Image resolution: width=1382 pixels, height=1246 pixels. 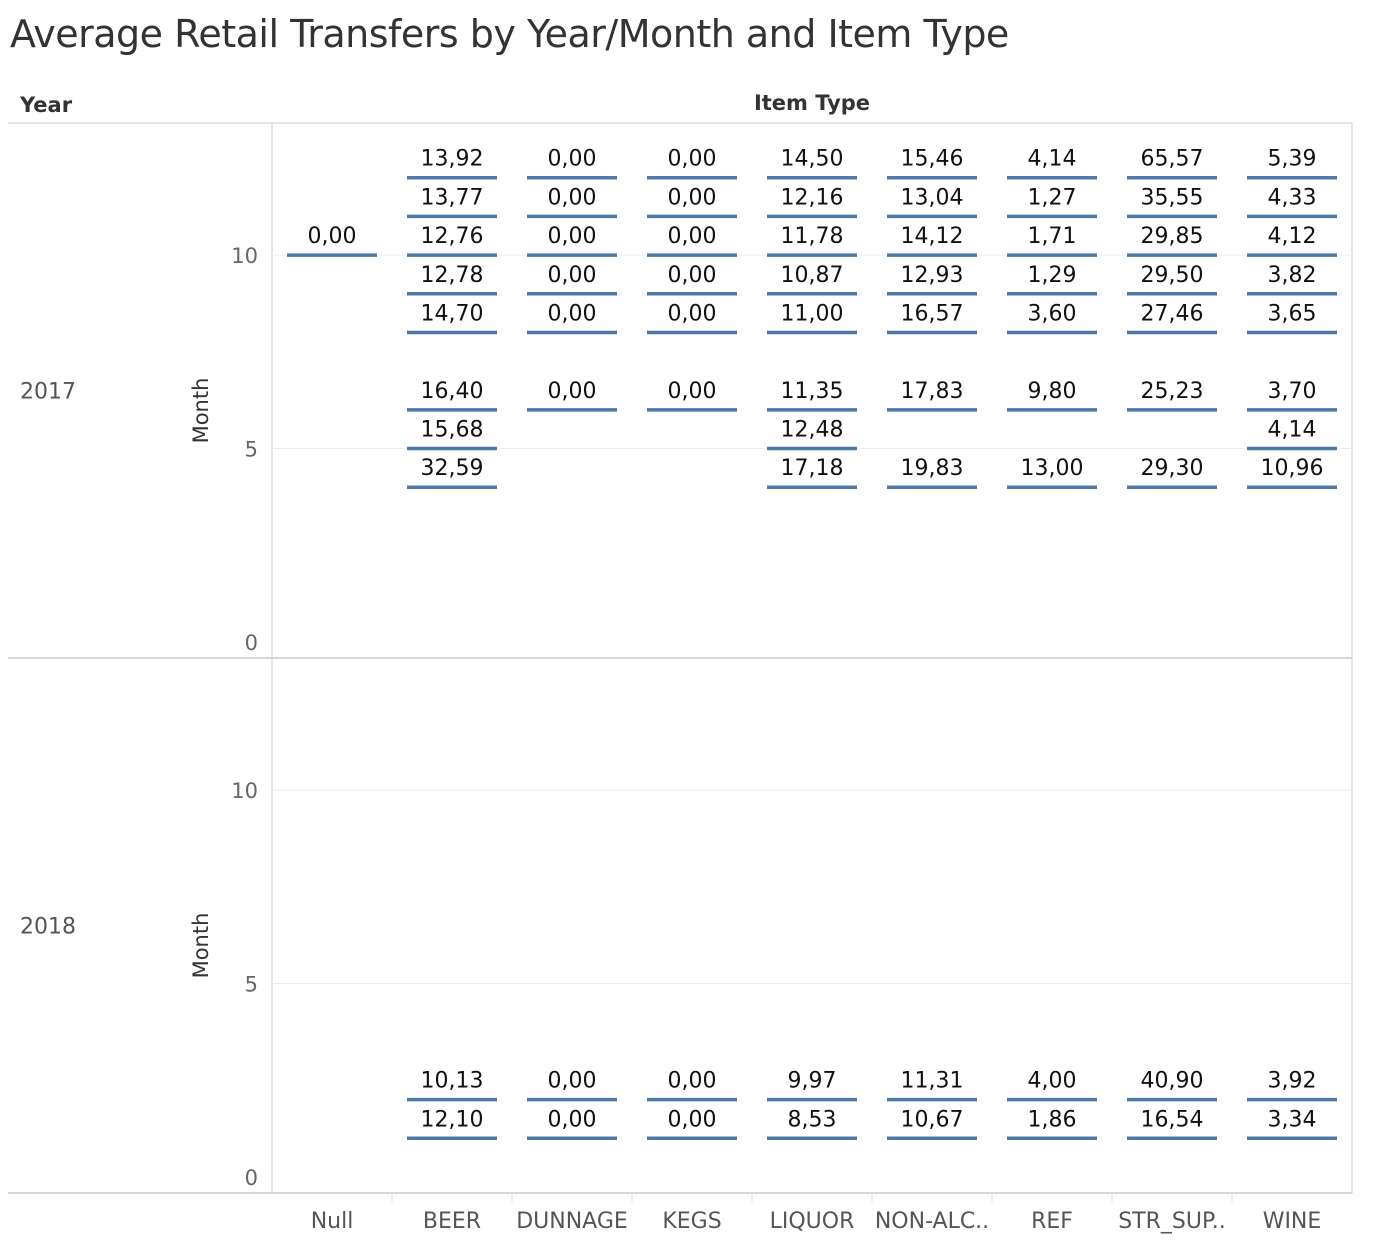 I want to click on data-label: 29,85, so click(x=1172, y=236).